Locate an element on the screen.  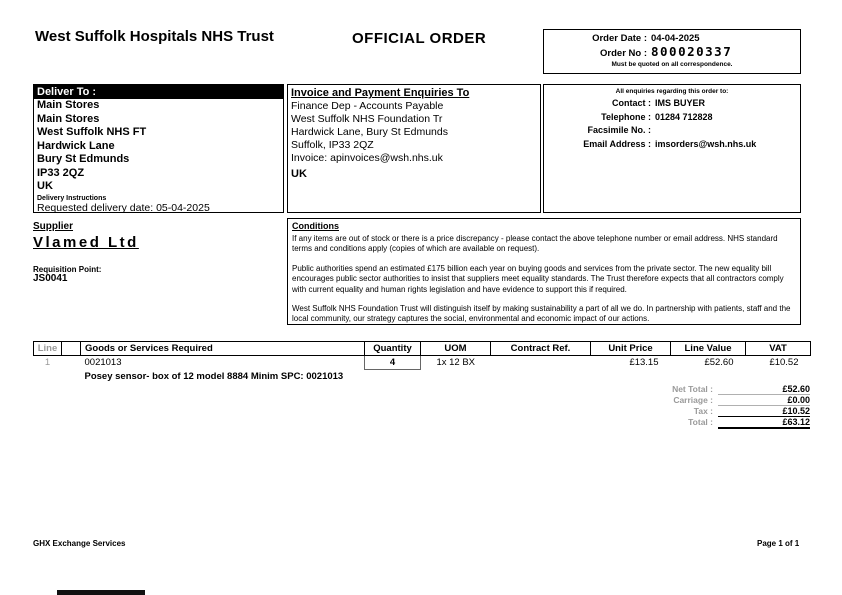
total-value: £63.12 is located at coordinates (764, 423).